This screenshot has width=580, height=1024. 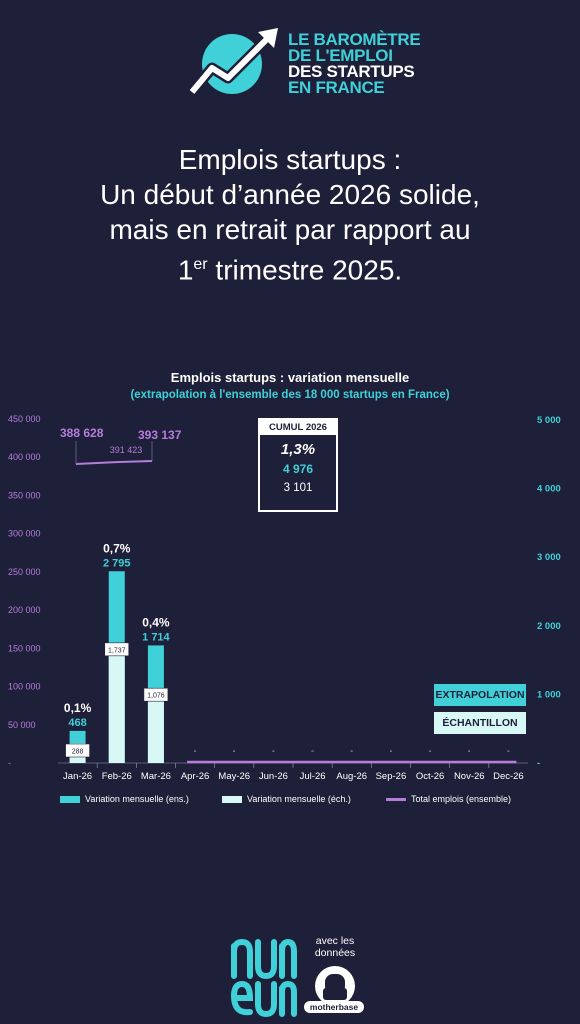 What do you see at coordinates (335, 986) in the screenshot?
I see `motherbase-logo-icon` at bounding box center [335, 986].